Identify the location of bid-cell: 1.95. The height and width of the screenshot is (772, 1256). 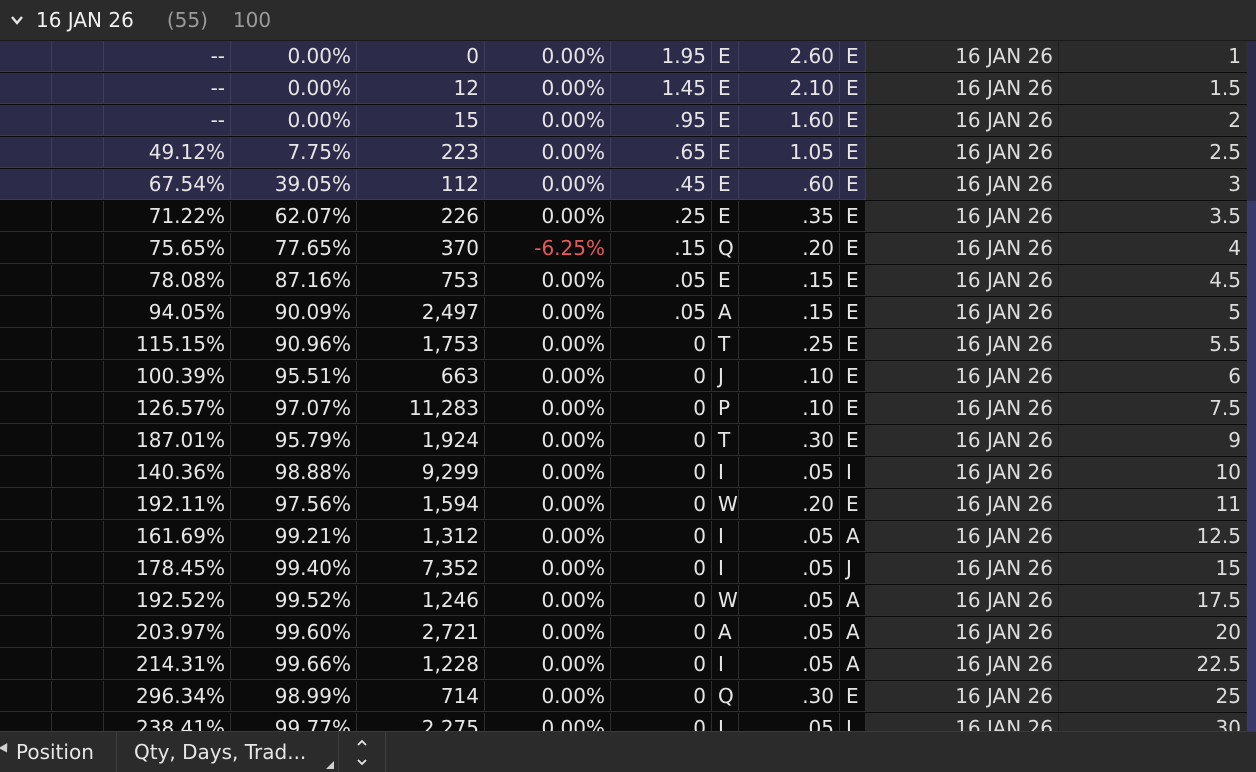
(661, 56).